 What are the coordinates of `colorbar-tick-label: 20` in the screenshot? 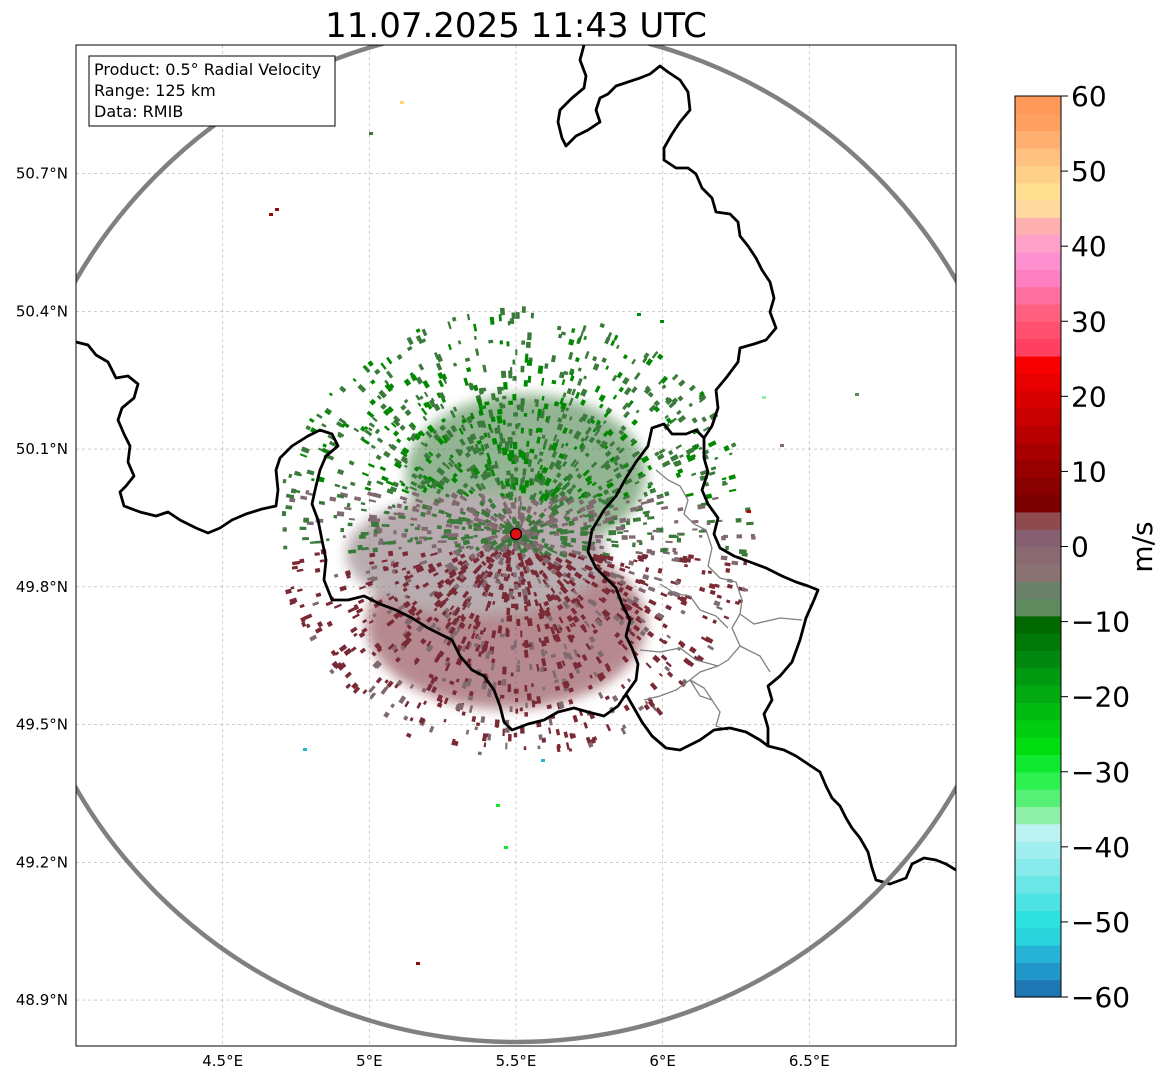 It's located at (1089, 396).